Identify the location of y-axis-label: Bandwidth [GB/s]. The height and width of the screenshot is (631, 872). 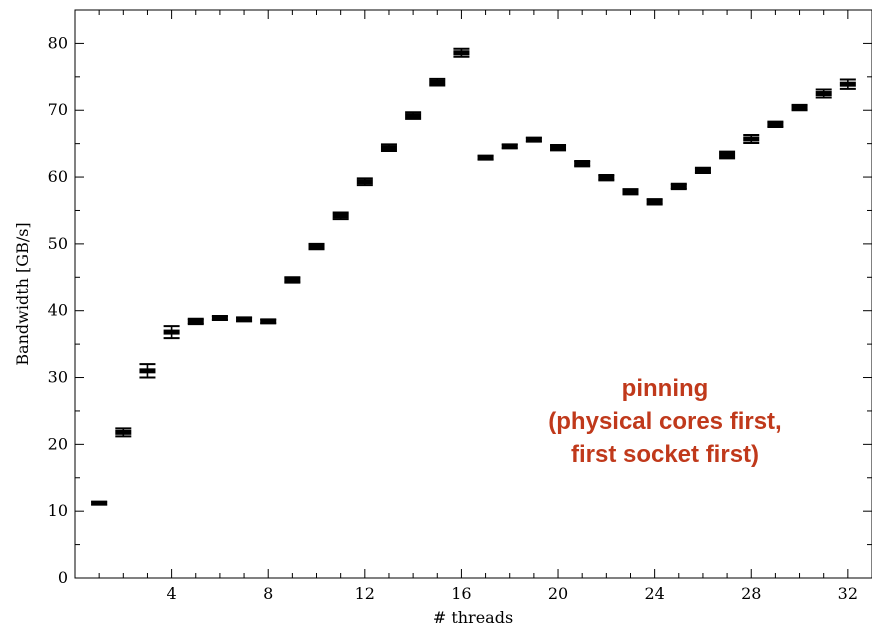
(22, 293).